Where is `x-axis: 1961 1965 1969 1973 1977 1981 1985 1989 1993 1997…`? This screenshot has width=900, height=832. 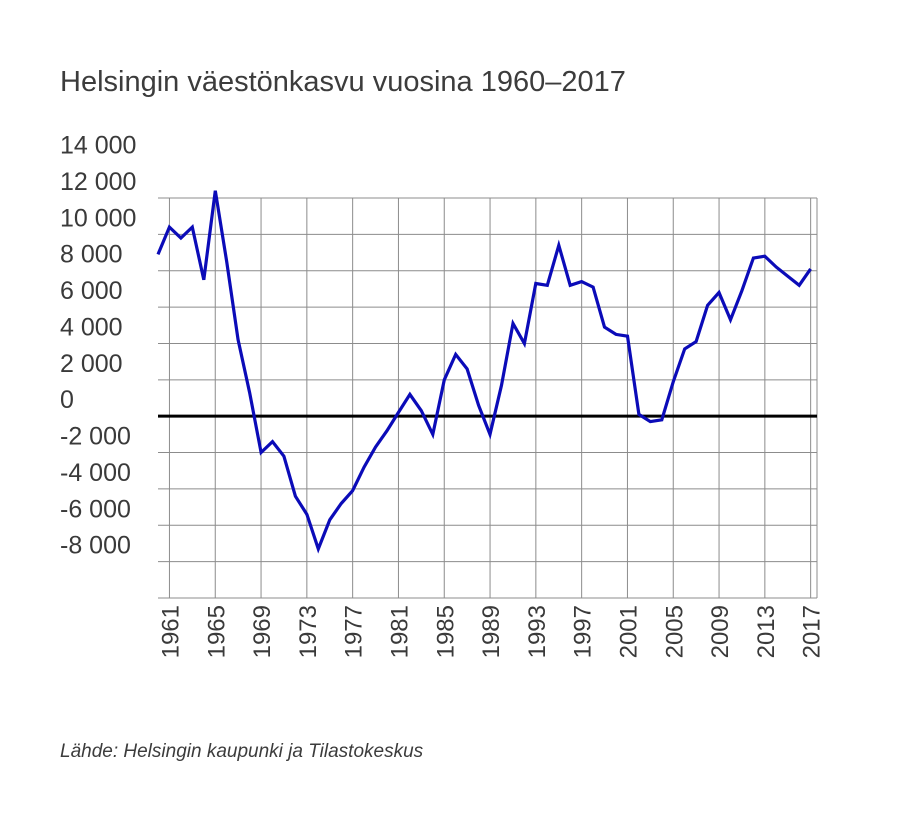 x-axis: 1961 1965 1969 1973 1977 1981 1985 1989 1993 1997… is located at coordinates (491, 631).